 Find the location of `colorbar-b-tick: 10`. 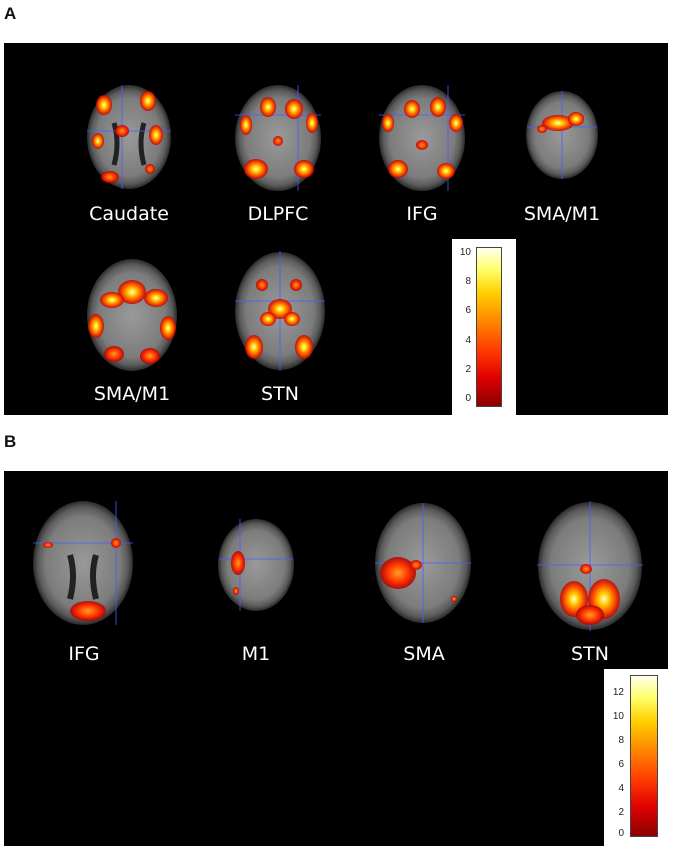

colorbar-b-tick: 10 is located at coordinates (618, 716).